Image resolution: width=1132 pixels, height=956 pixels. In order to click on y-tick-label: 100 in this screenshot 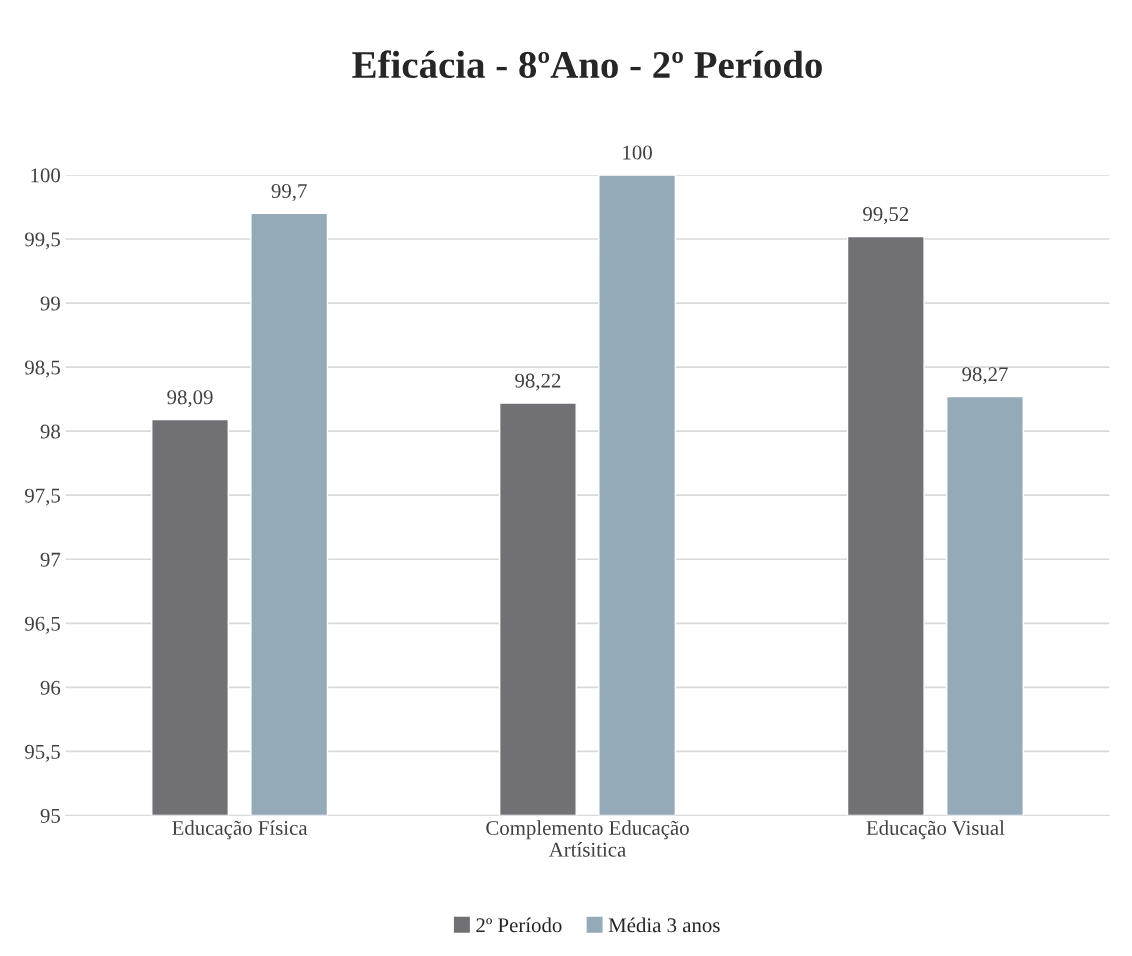, I will do `click(45, 175)`.